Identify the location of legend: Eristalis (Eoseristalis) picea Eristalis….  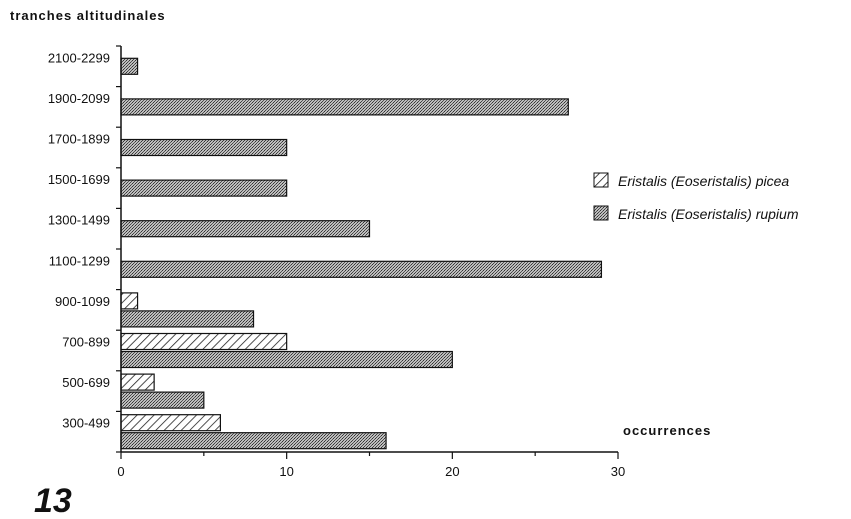
(696, 197).